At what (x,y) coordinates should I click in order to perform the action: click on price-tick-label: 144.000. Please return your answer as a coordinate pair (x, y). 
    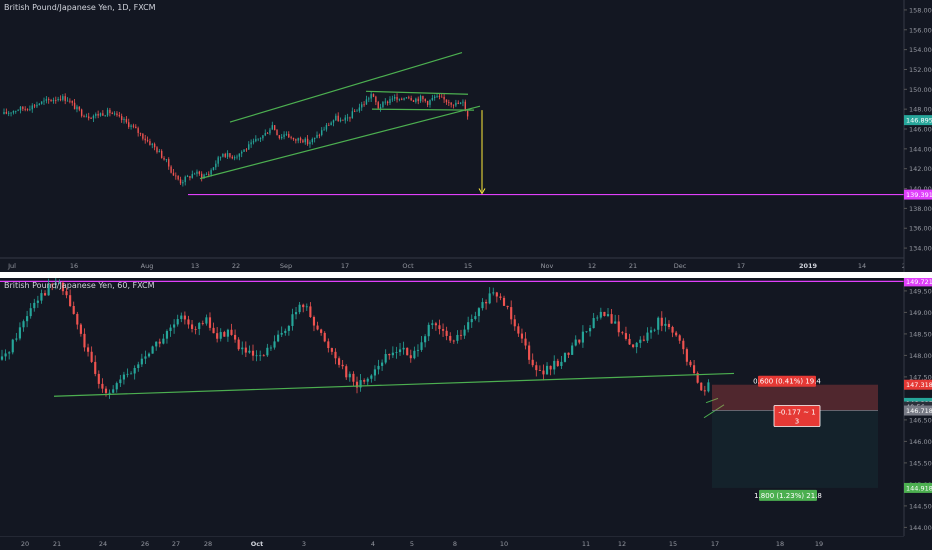
    Looking at the image, I should click on (920, 149).